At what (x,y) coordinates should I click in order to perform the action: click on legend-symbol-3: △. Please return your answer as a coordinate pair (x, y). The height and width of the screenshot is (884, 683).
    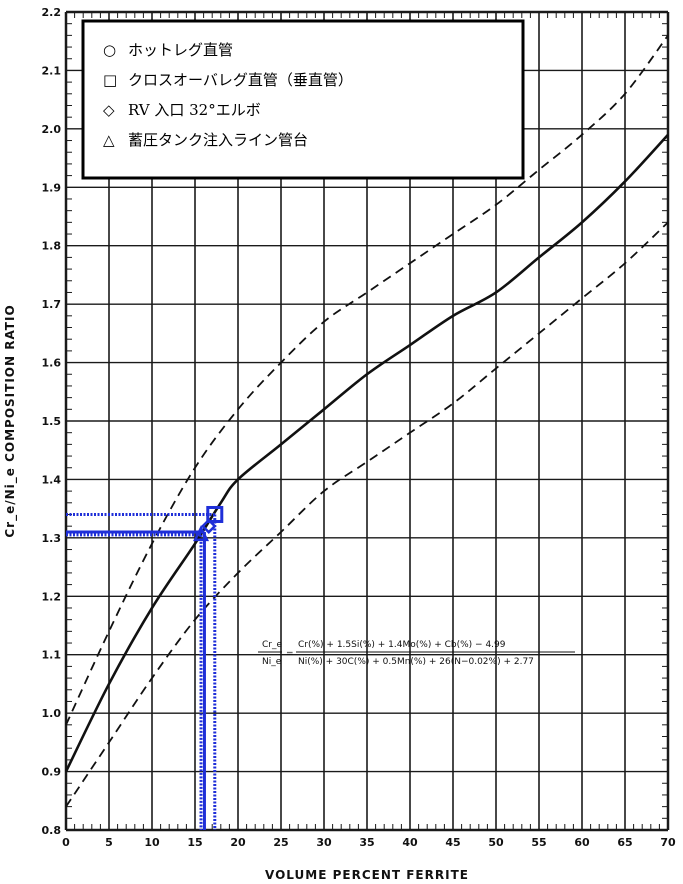
    Looking at the image, I should click on (109, 140).